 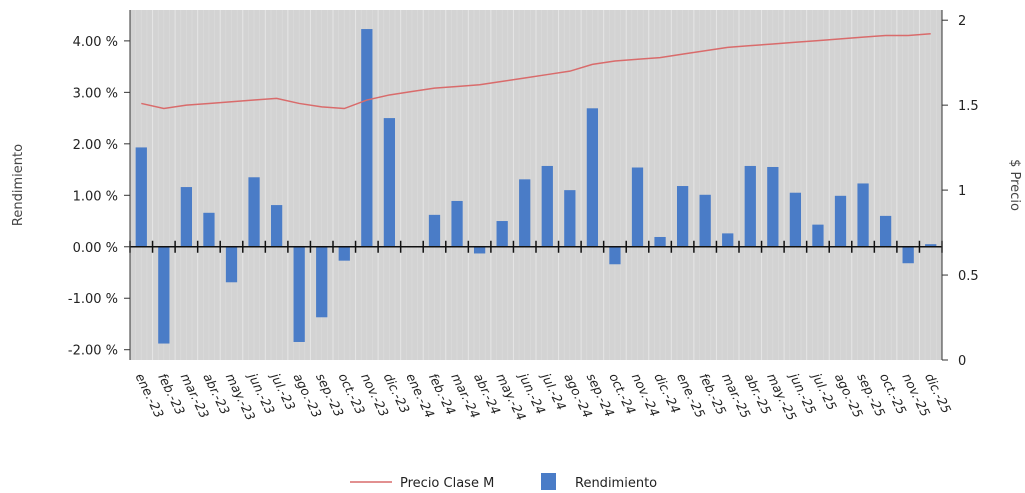 I want to click on left-tick-label: 4.00 %, so click(x=95, y=42).